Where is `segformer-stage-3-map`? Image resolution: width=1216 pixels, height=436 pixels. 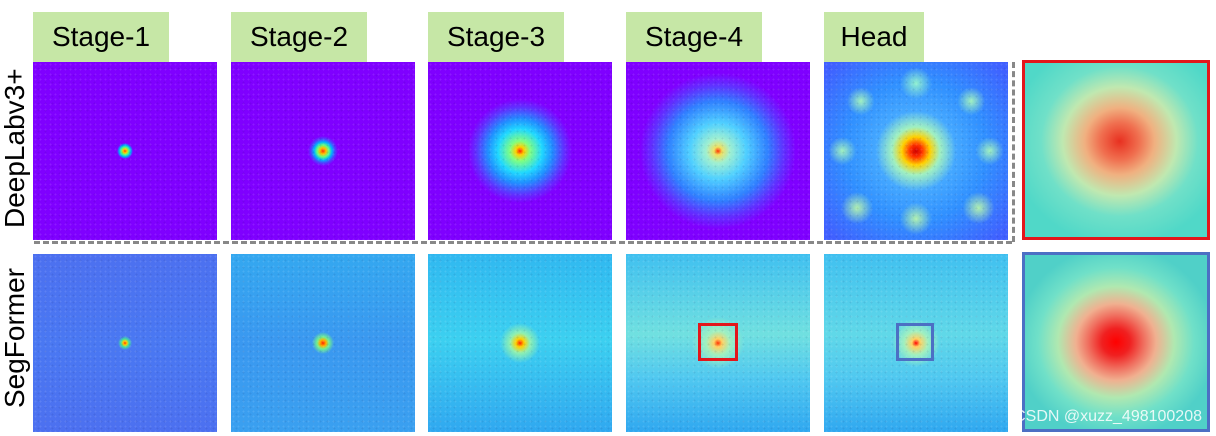
segformer-stage-3-map is located at coordinates (520, 343).